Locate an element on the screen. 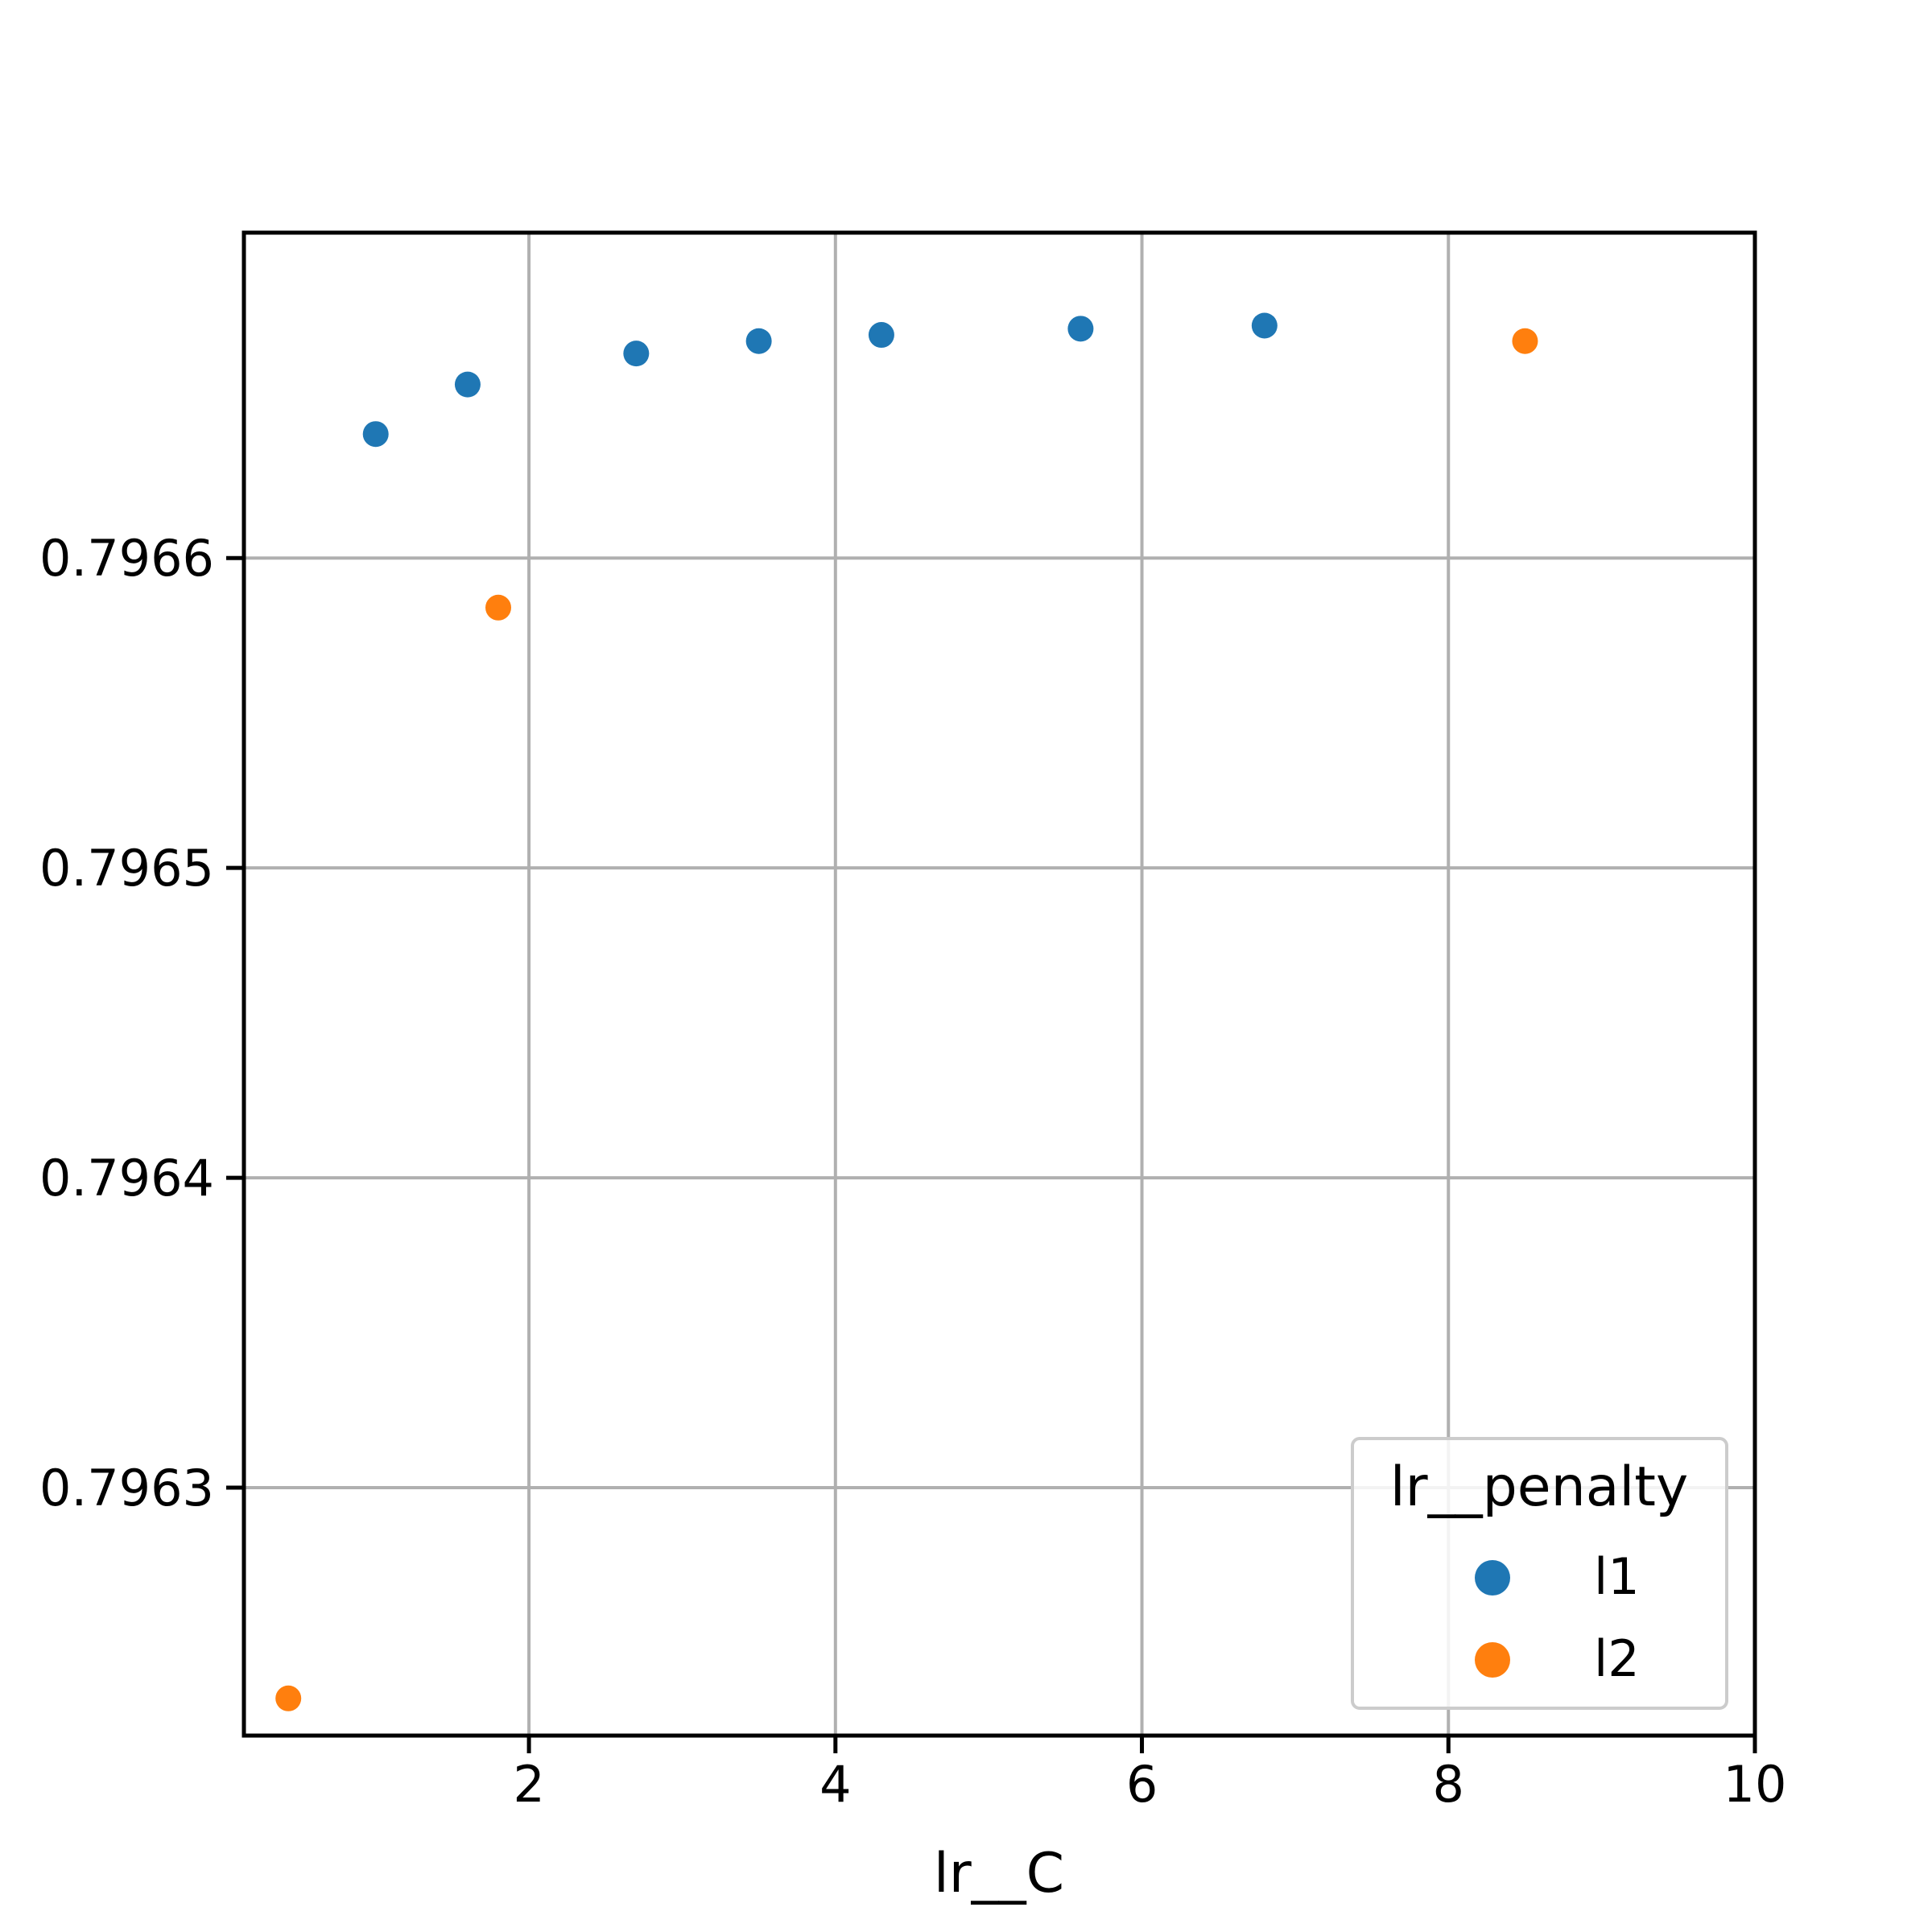 This screenshot has width=1932, height=1932. legend-marker-l1 is located at coordinates (1492, 1578).